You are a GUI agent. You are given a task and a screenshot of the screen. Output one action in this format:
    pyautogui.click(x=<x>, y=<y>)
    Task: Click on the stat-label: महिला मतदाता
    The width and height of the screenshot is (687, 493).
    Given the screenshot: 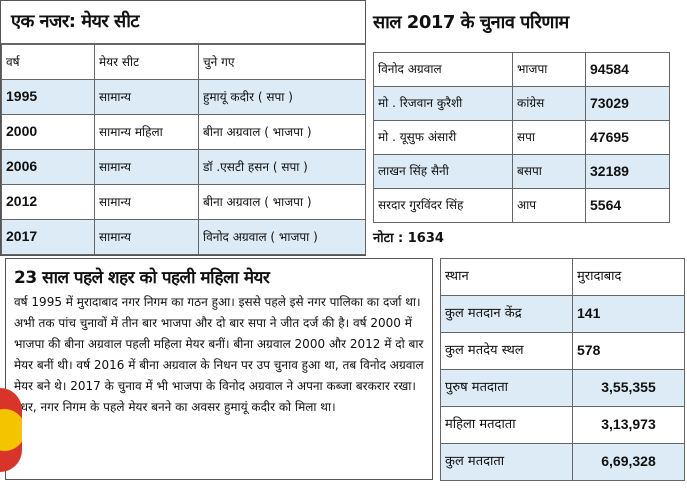 What is the action you would take?
    pyautogui.click(x=506, y=425)
    